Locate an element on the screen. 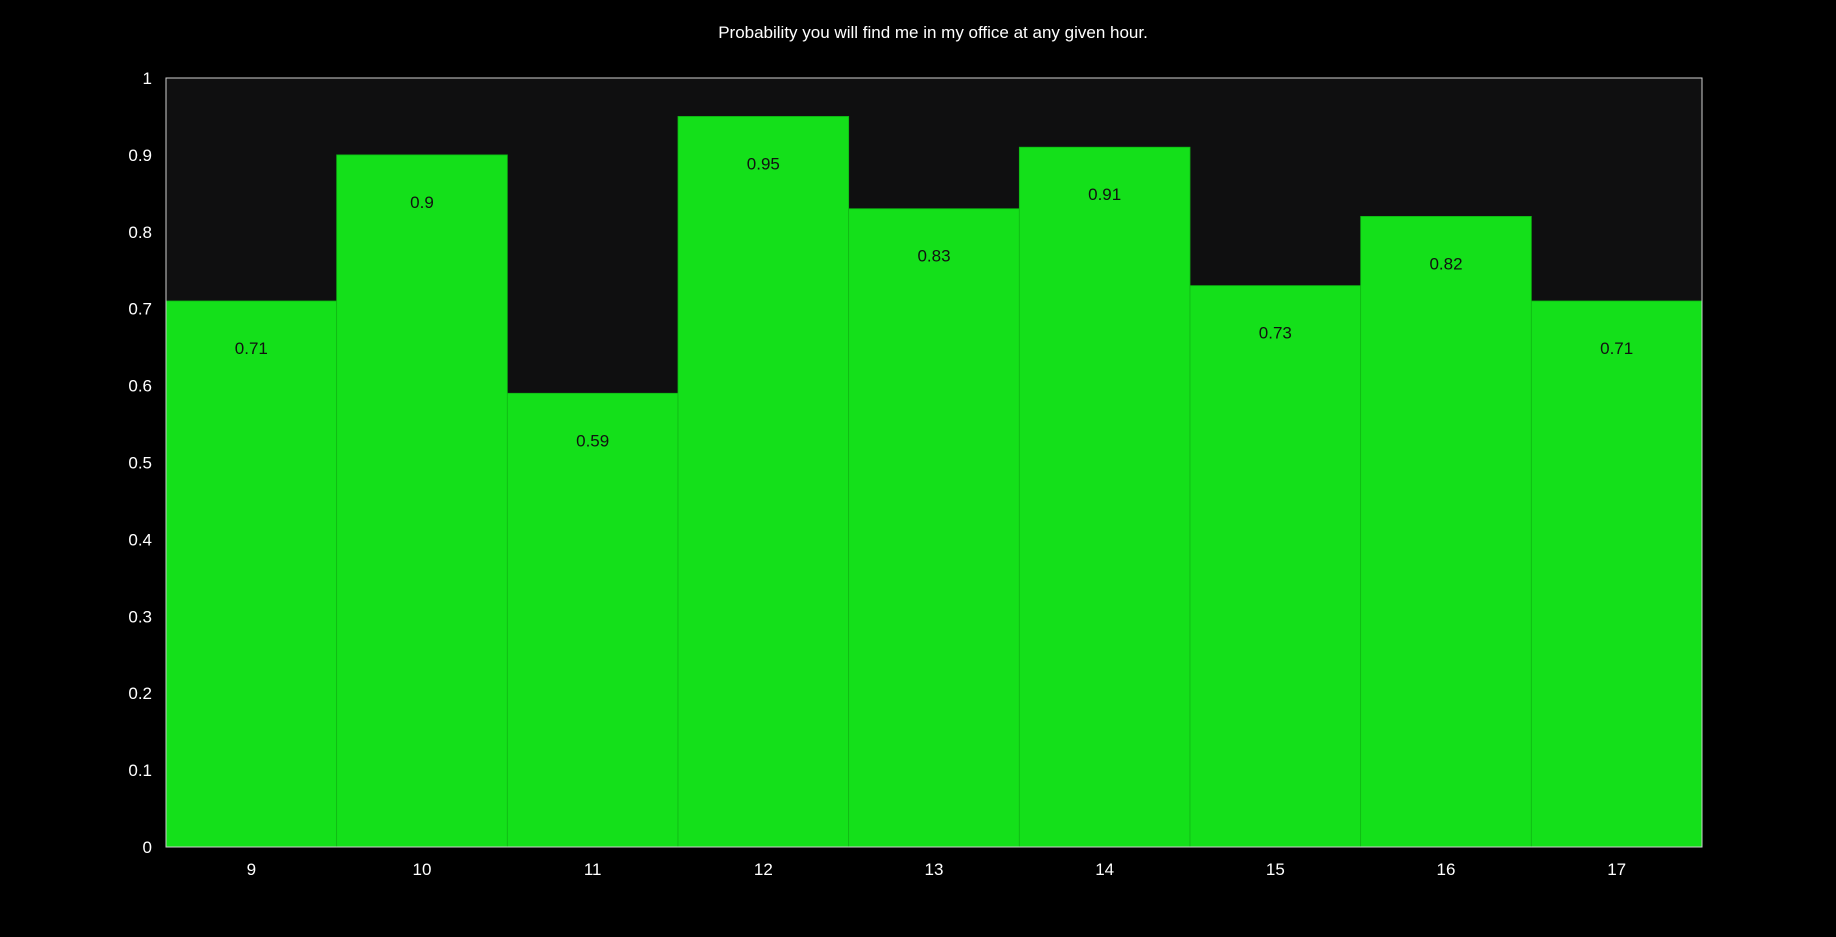 The width and height of the screenshot is (1836, 937). y-tick-label: 0.4 is located at coordinates (140, 539).